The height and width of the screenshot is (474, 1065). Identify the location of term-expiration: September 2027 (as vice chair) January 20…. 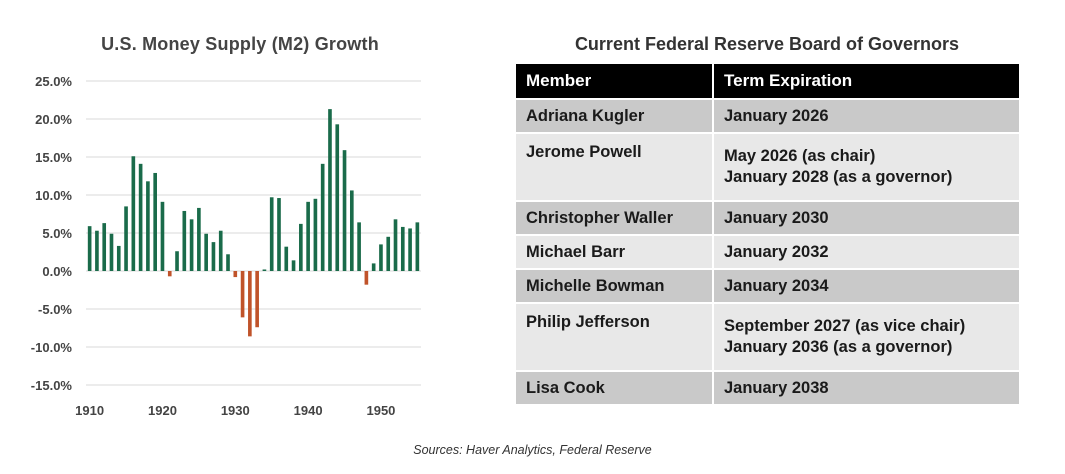
(866, 336).